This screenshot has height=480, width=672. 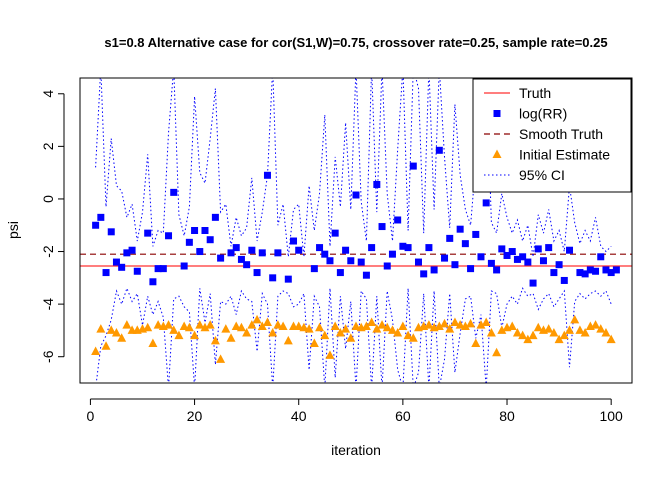 What do you see at coordinates (48, 356) in the screenshot?
I see `y-tick-label: -6` at bounding box center [48, 356].